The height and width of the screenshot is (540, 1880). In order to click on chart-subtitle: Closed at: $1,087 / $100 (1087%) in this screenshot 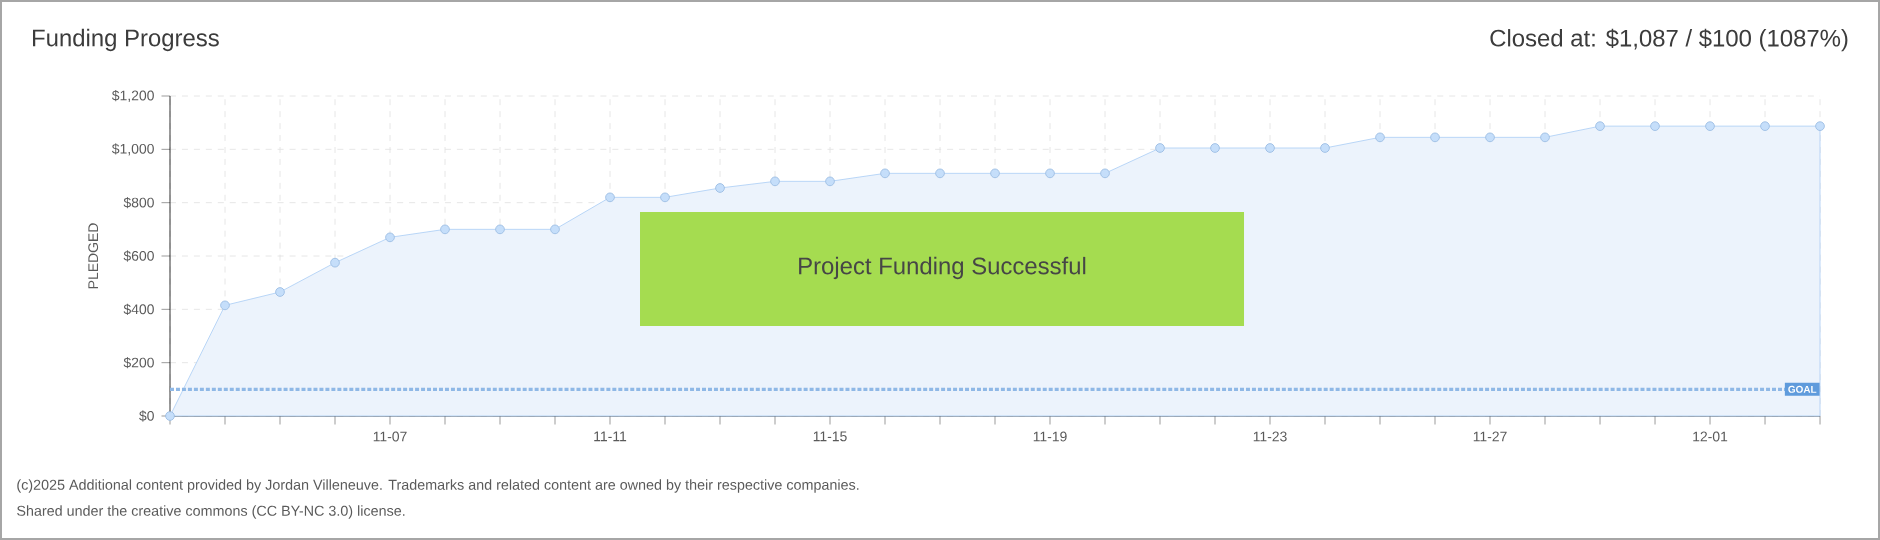, I will do `click(1669, 40)`.